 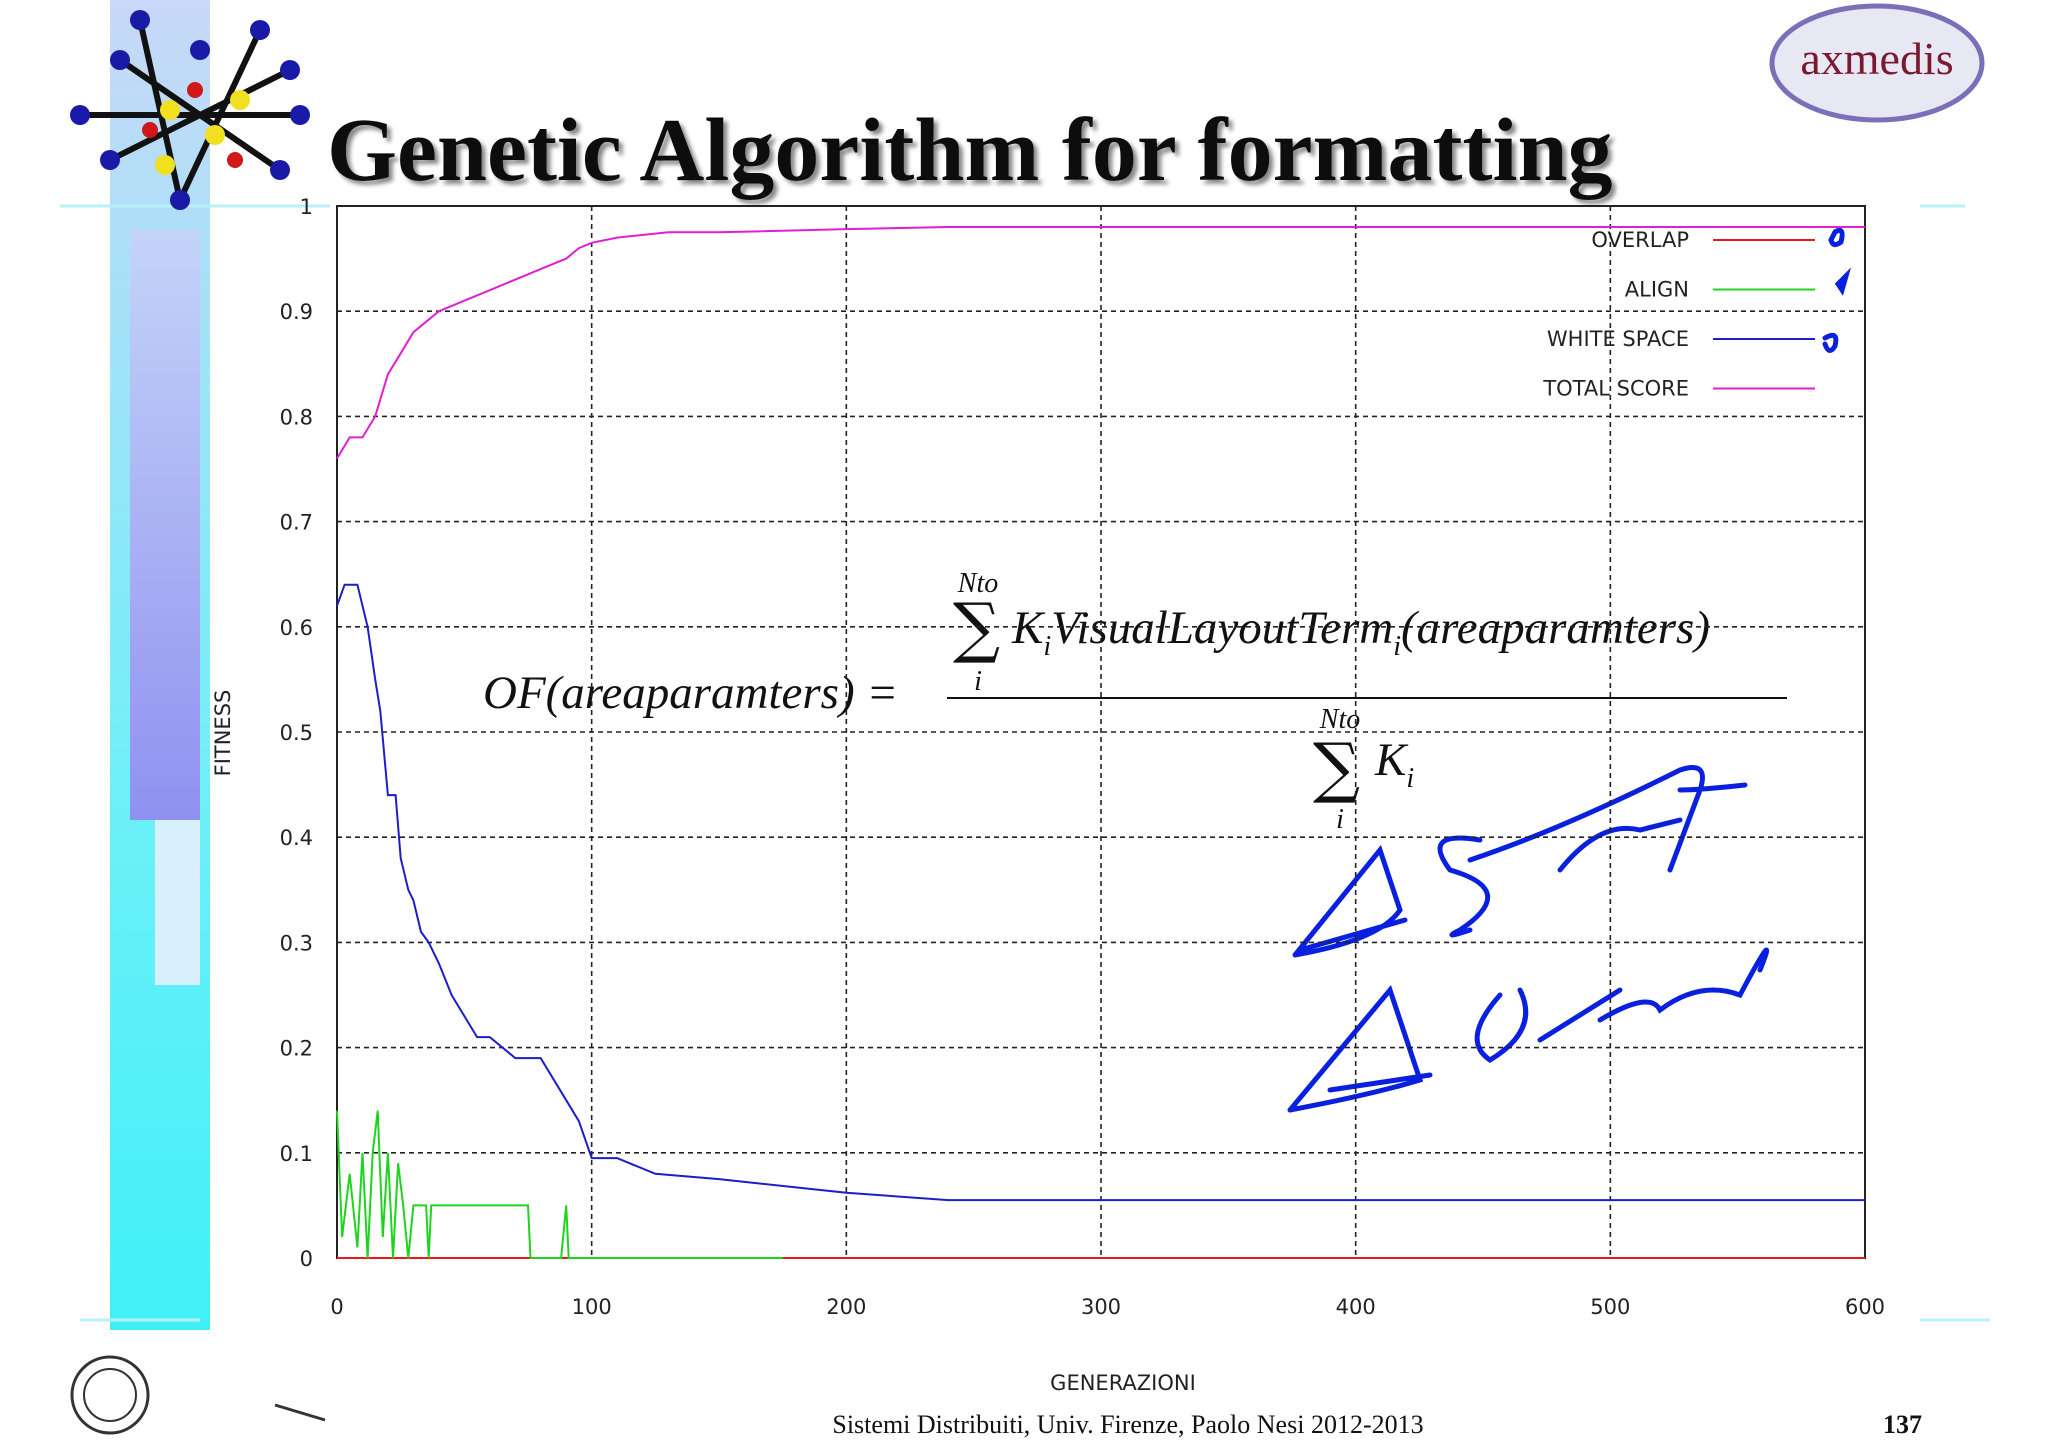 What do you see at coordinates (1615, 389) in the screenshot?
I see `legend-label: TOTAL SCORE` at bounding box center [1615, 389].